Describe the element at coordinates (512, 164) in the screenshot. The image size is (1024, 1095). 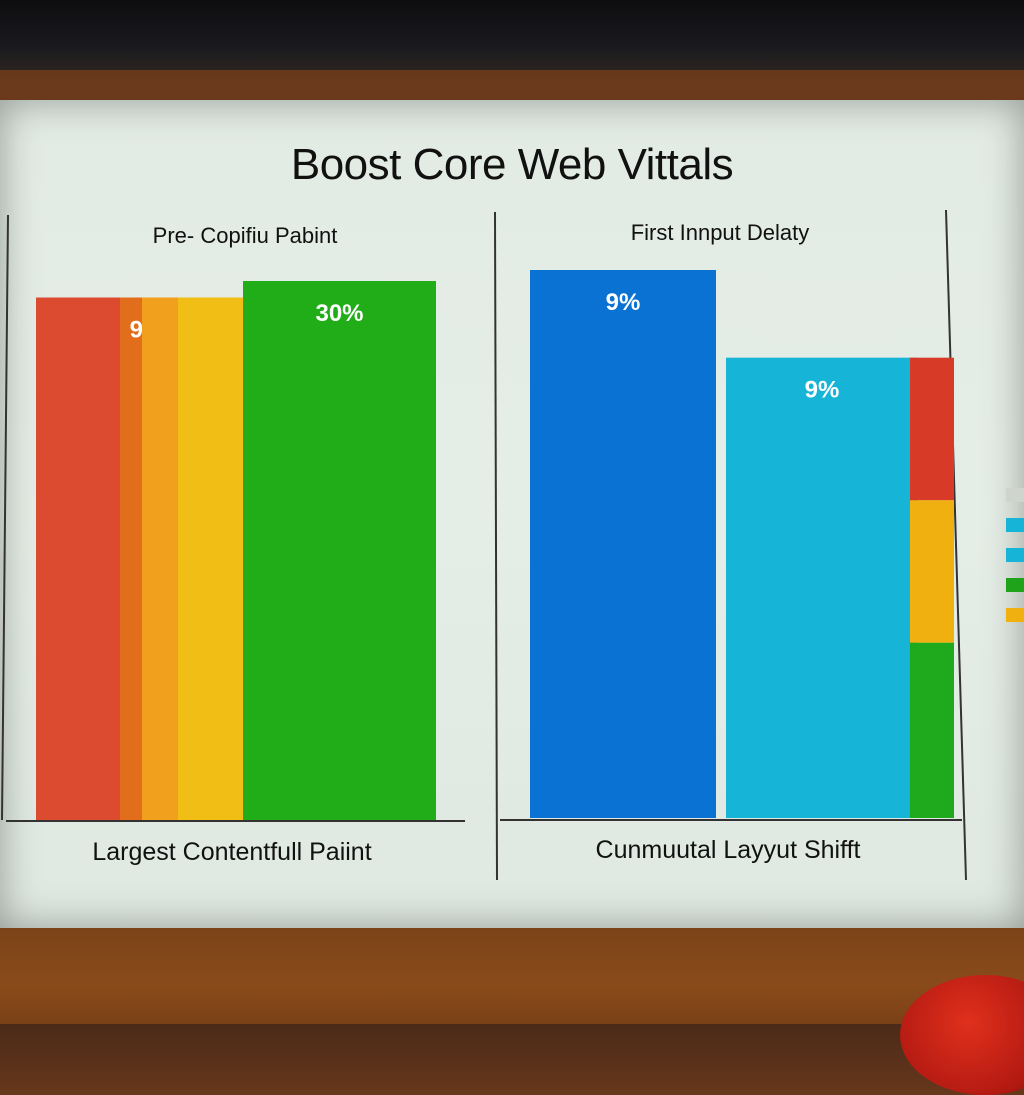
I see `slide-title: Boost Core Web Vittals` at that location.